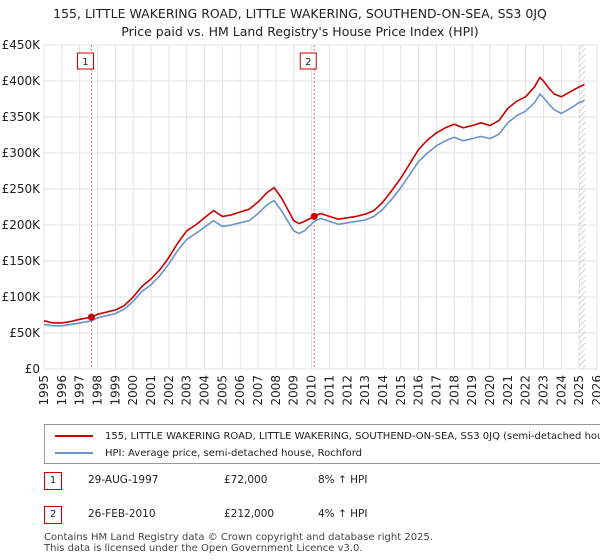  What do you see at coordinates (543, 390) in the screenshot?
I see `x-tick-label: 2023` at bounding box center [543, 390].